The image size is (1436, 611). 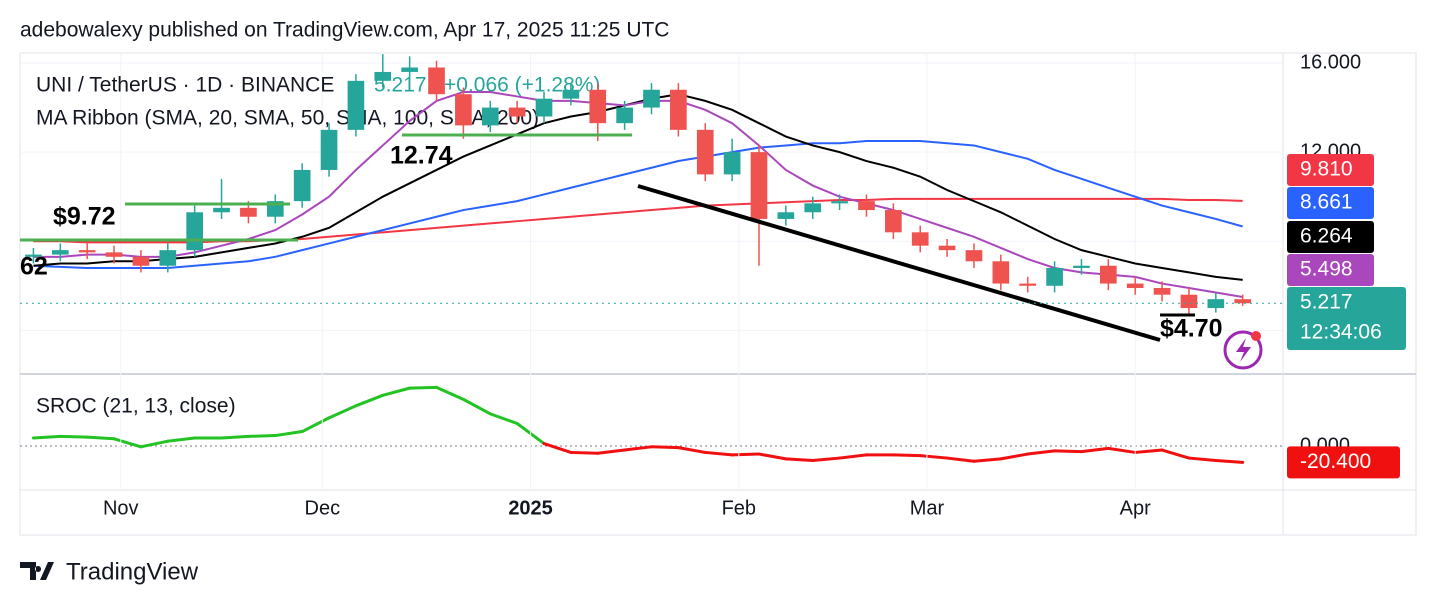 I want to click on alert-dot, so click(x=1256, y=336).